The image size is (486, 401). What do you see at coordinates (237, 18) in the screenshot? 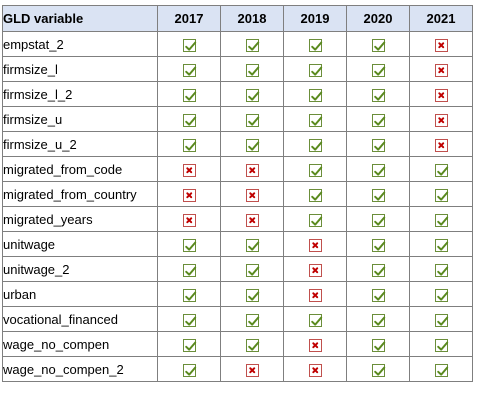
I see `header-row: GLD variable 2017 2018 2019 2020 2021` at bounding box center [237, 18].